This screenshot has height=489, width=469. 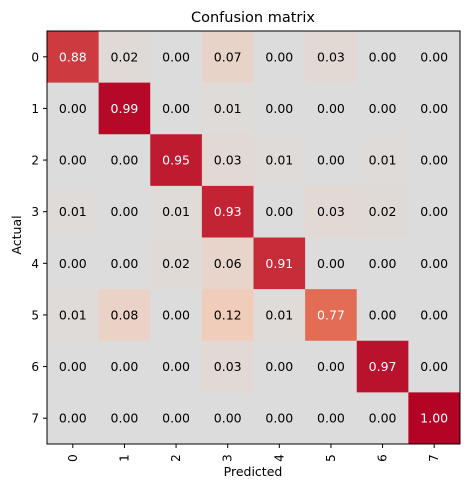 I want to click on cell-value-label-3-4: 0.00, so click(x=279, y=211).